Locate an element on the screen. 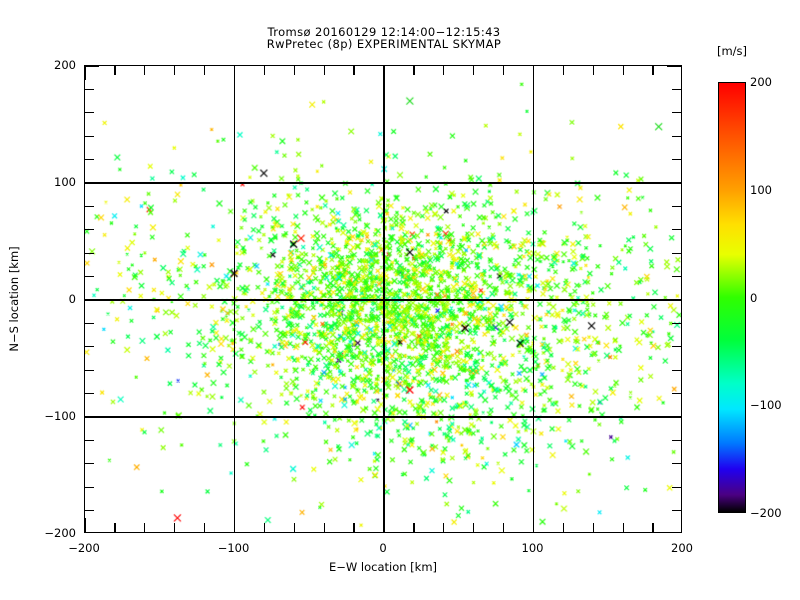  y-tick-label: 0 is located at coordinates (72, 299).